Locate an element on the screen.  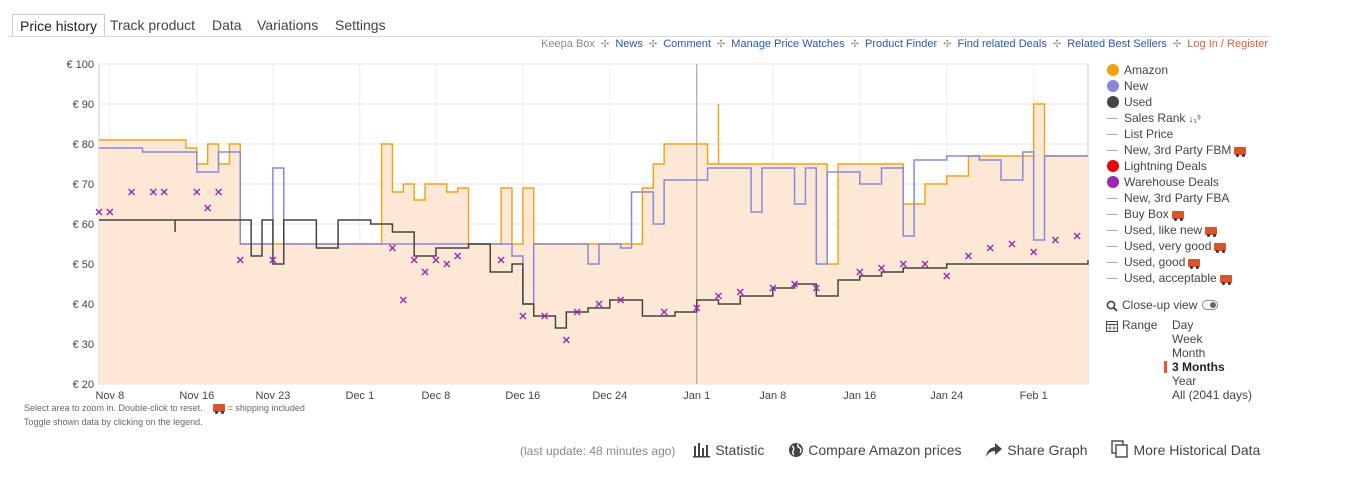
range-selector-label: Range is located at coordinates (1131, 325).